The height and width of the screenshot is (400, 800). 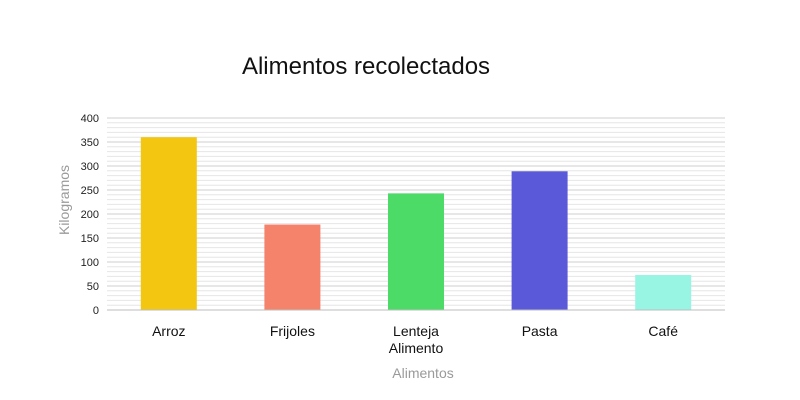 What do you see at coordinates (90, 239) in the screenshot?
I see `y-tick-label: 150` at bounding box center [90, 239].